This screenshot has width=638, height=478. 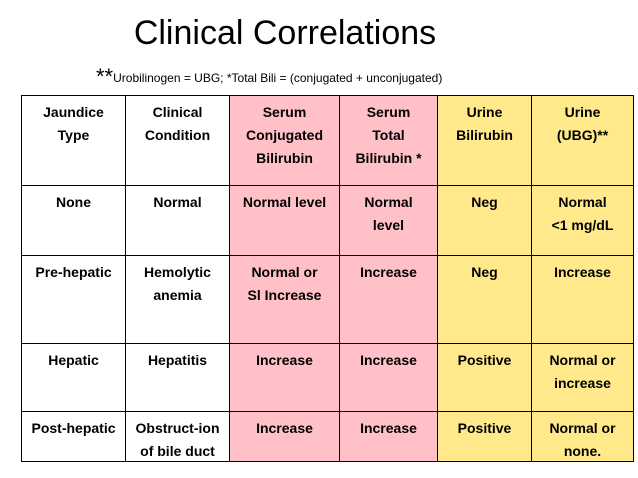 What do you see at coordinates (177, 135) in the screenshot?
I see `cell-text-line: Condition` at bounding box center [177, 135].